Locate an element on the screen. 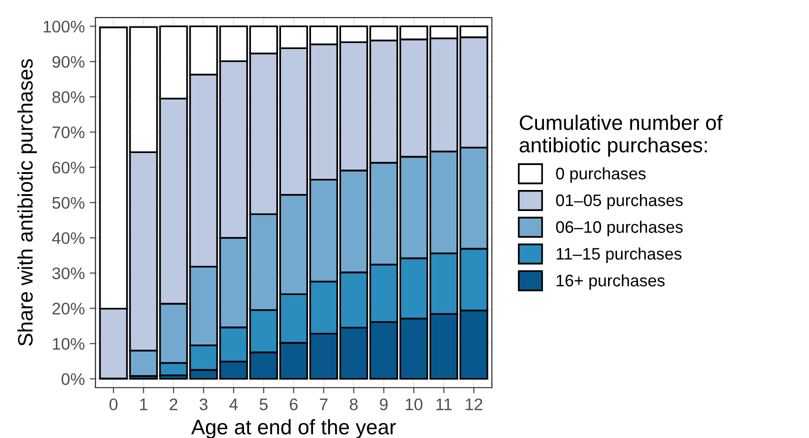 Image resolution: width=809 pixels, height=438 pixels. x-tick-label: 11 is located at coordinates (444, 404).